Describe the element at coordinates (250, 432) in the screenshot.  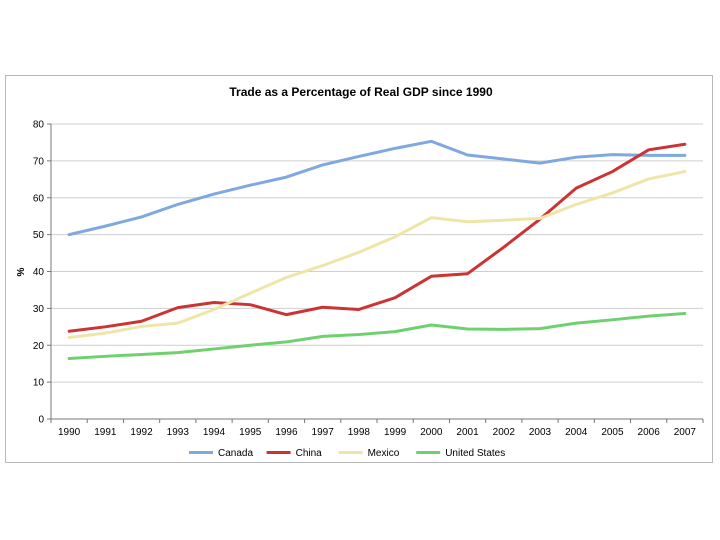
I see `x-tick-label: 1995` at that location.